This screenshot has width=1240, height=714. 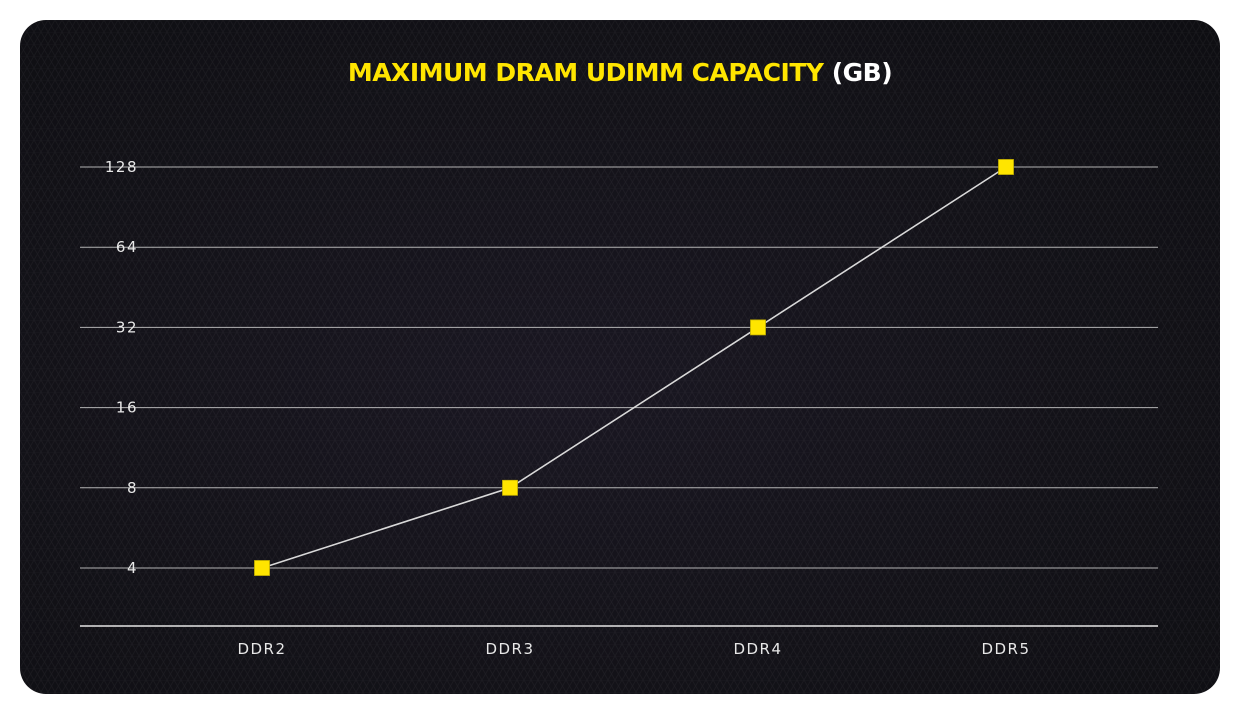 What do you see at coordinates (758, 327) in the screenshot?
I see `data-point-DDR4` at bounding box center [758, 327].